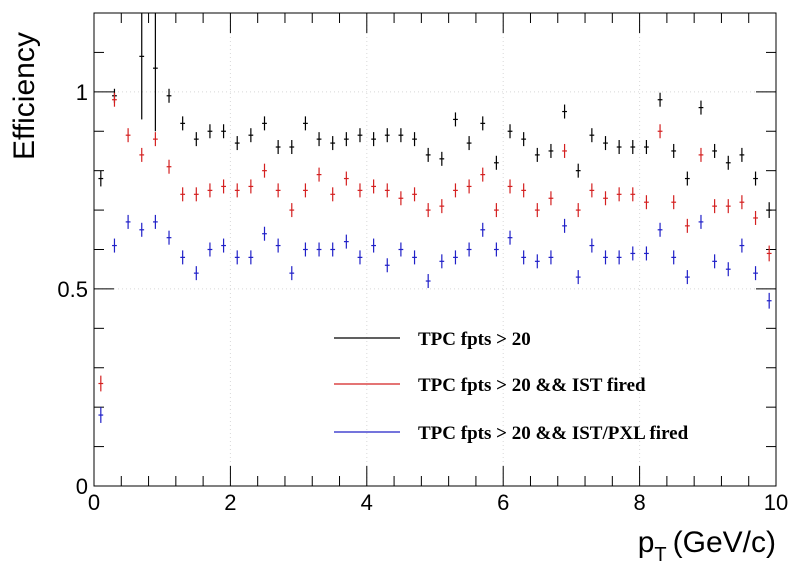  Describe the element at coordinates (503, 502) in the screenshot. I see `x-tick-label: 6` at that location.